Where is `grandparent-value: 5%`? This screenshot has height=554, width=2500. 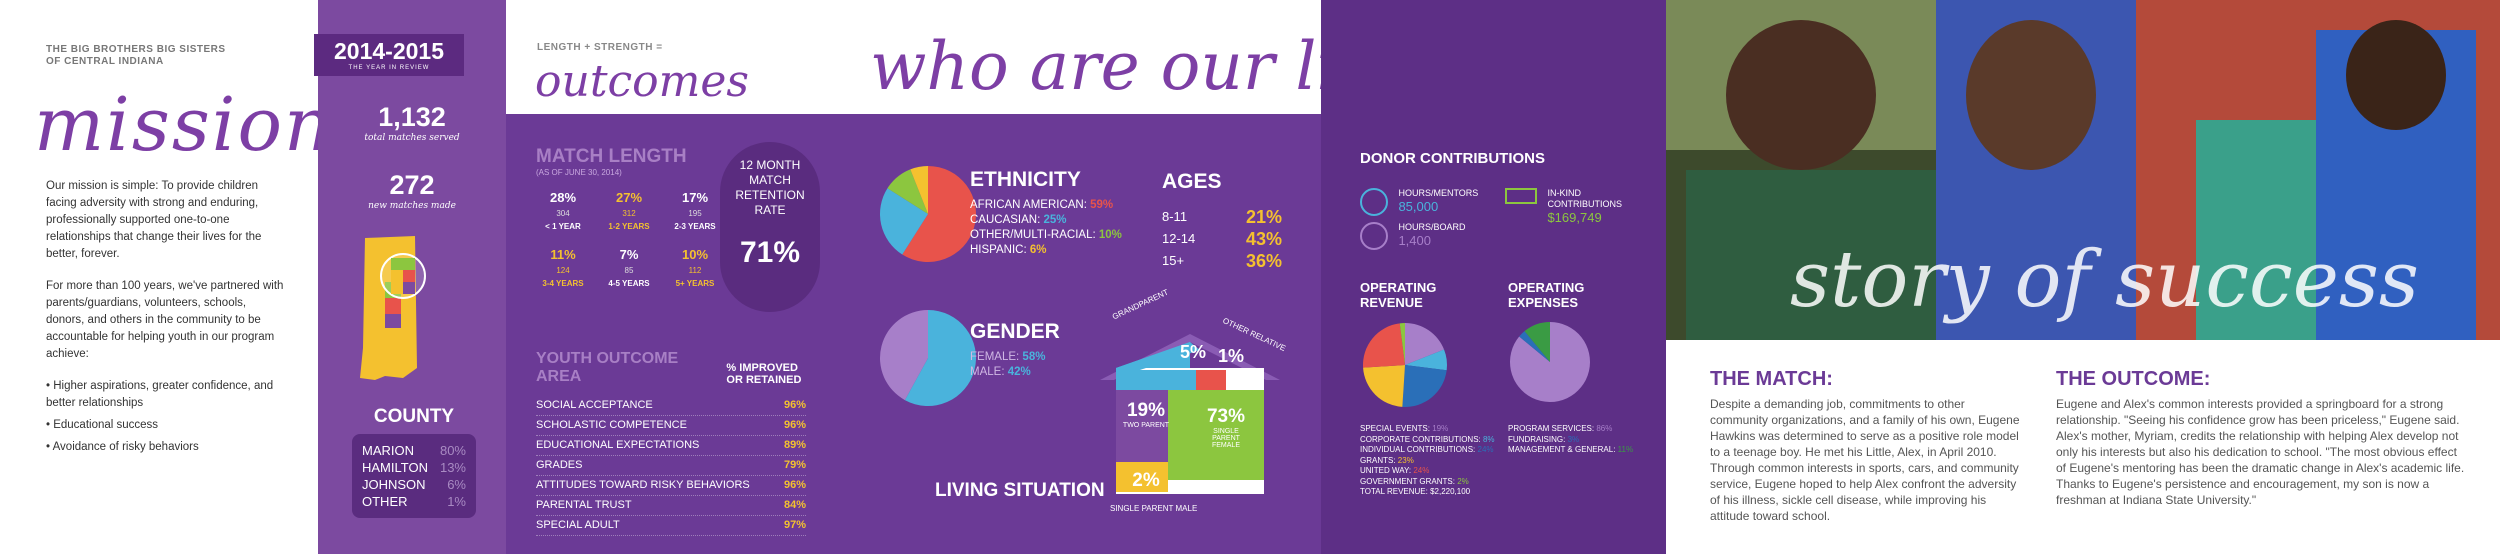
grandparent-value: 5% is located at coordinates (1193, 352).